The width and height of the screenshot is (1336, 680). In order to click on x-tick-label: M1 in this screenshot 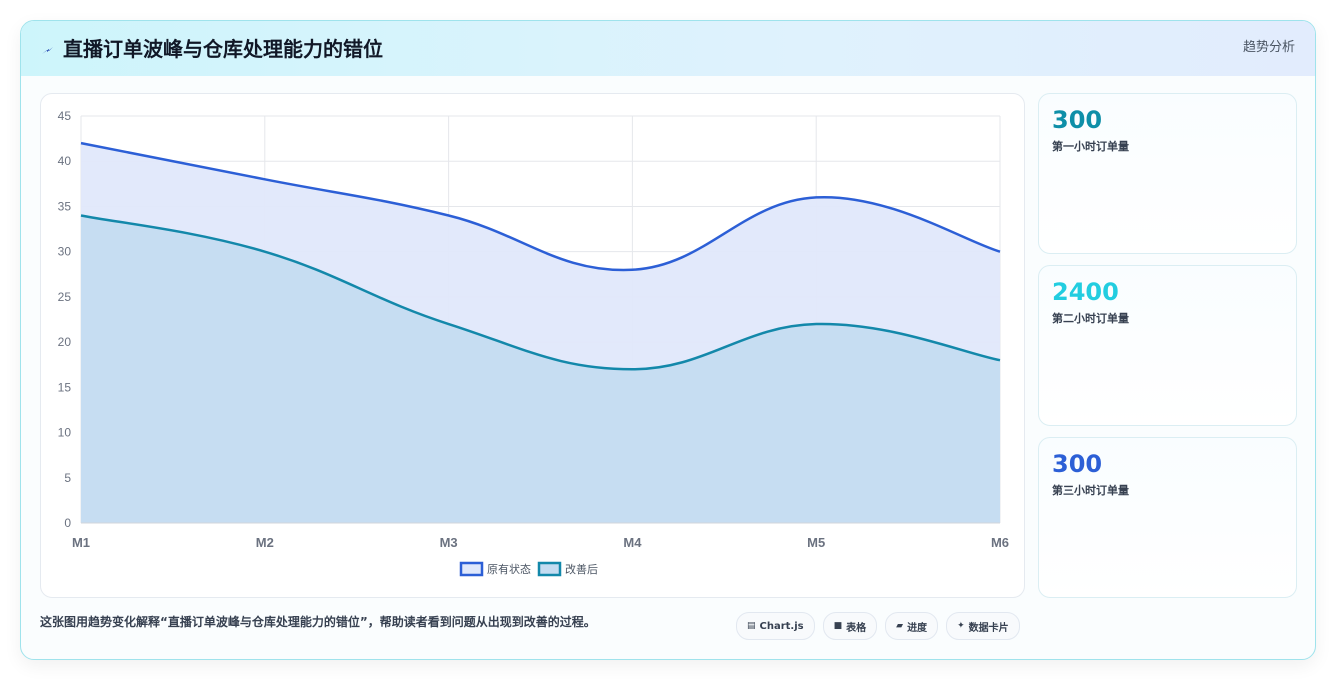, I will do `click(81, 542)`.